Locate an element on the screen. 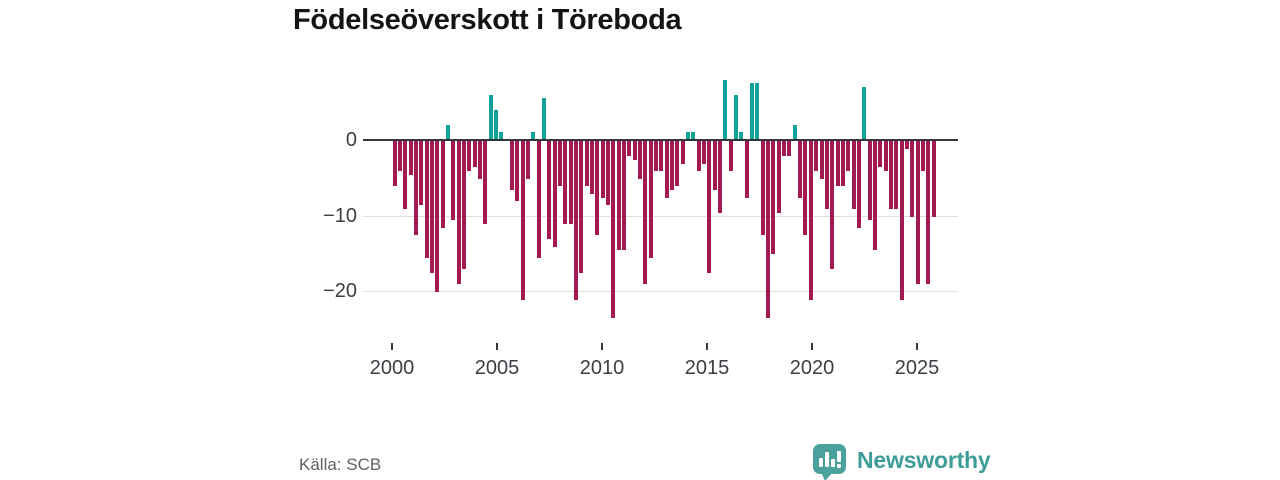  bar-Q2-2010 is located at coordinates (613, 230).